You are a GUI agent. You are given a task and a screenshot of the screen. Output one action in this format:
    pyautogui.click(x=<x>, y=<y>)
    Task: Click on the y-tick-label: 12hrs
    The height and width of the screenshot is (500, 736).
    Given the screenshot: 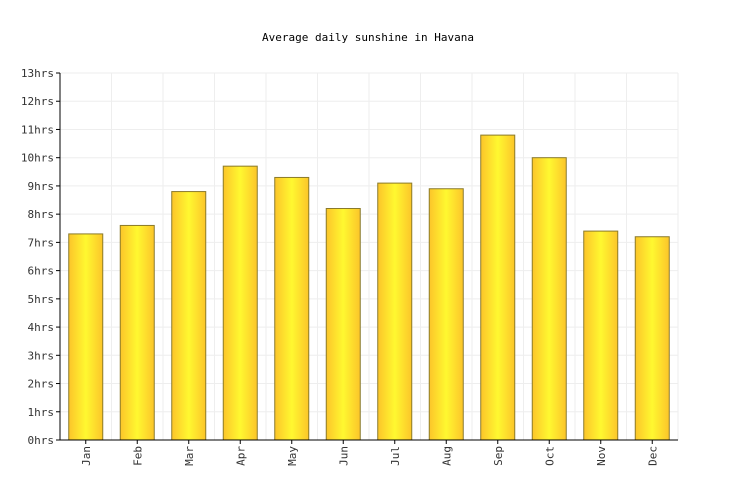 What is the action you would take?
    pyautogui.click(x=37, y=101)
    